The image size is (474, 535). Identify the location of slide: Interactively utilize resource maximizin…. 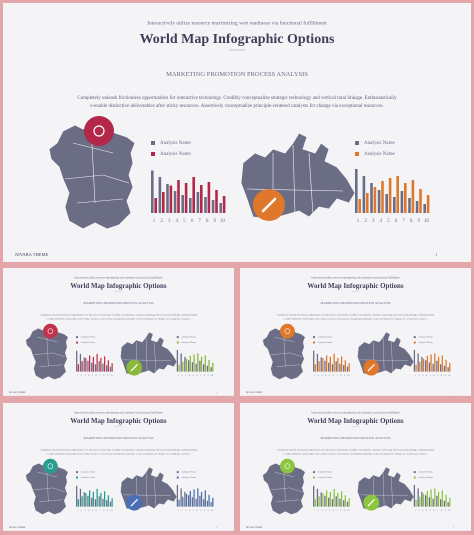
(118, 467).